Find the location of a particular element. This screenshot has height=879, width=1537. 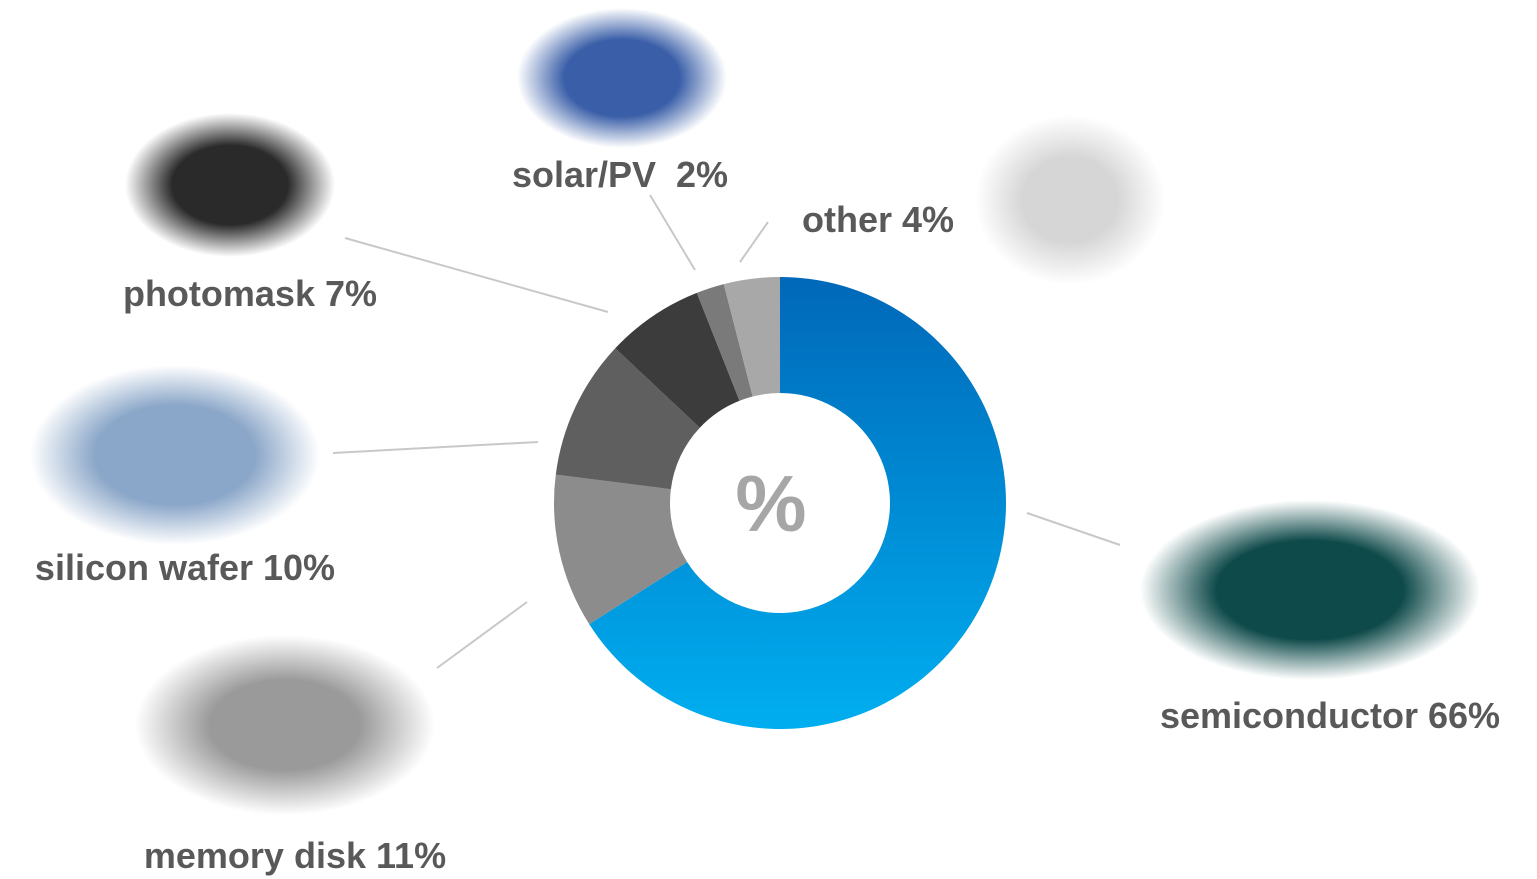

category-name: silicon wafer is located at coordinates (144, 567).